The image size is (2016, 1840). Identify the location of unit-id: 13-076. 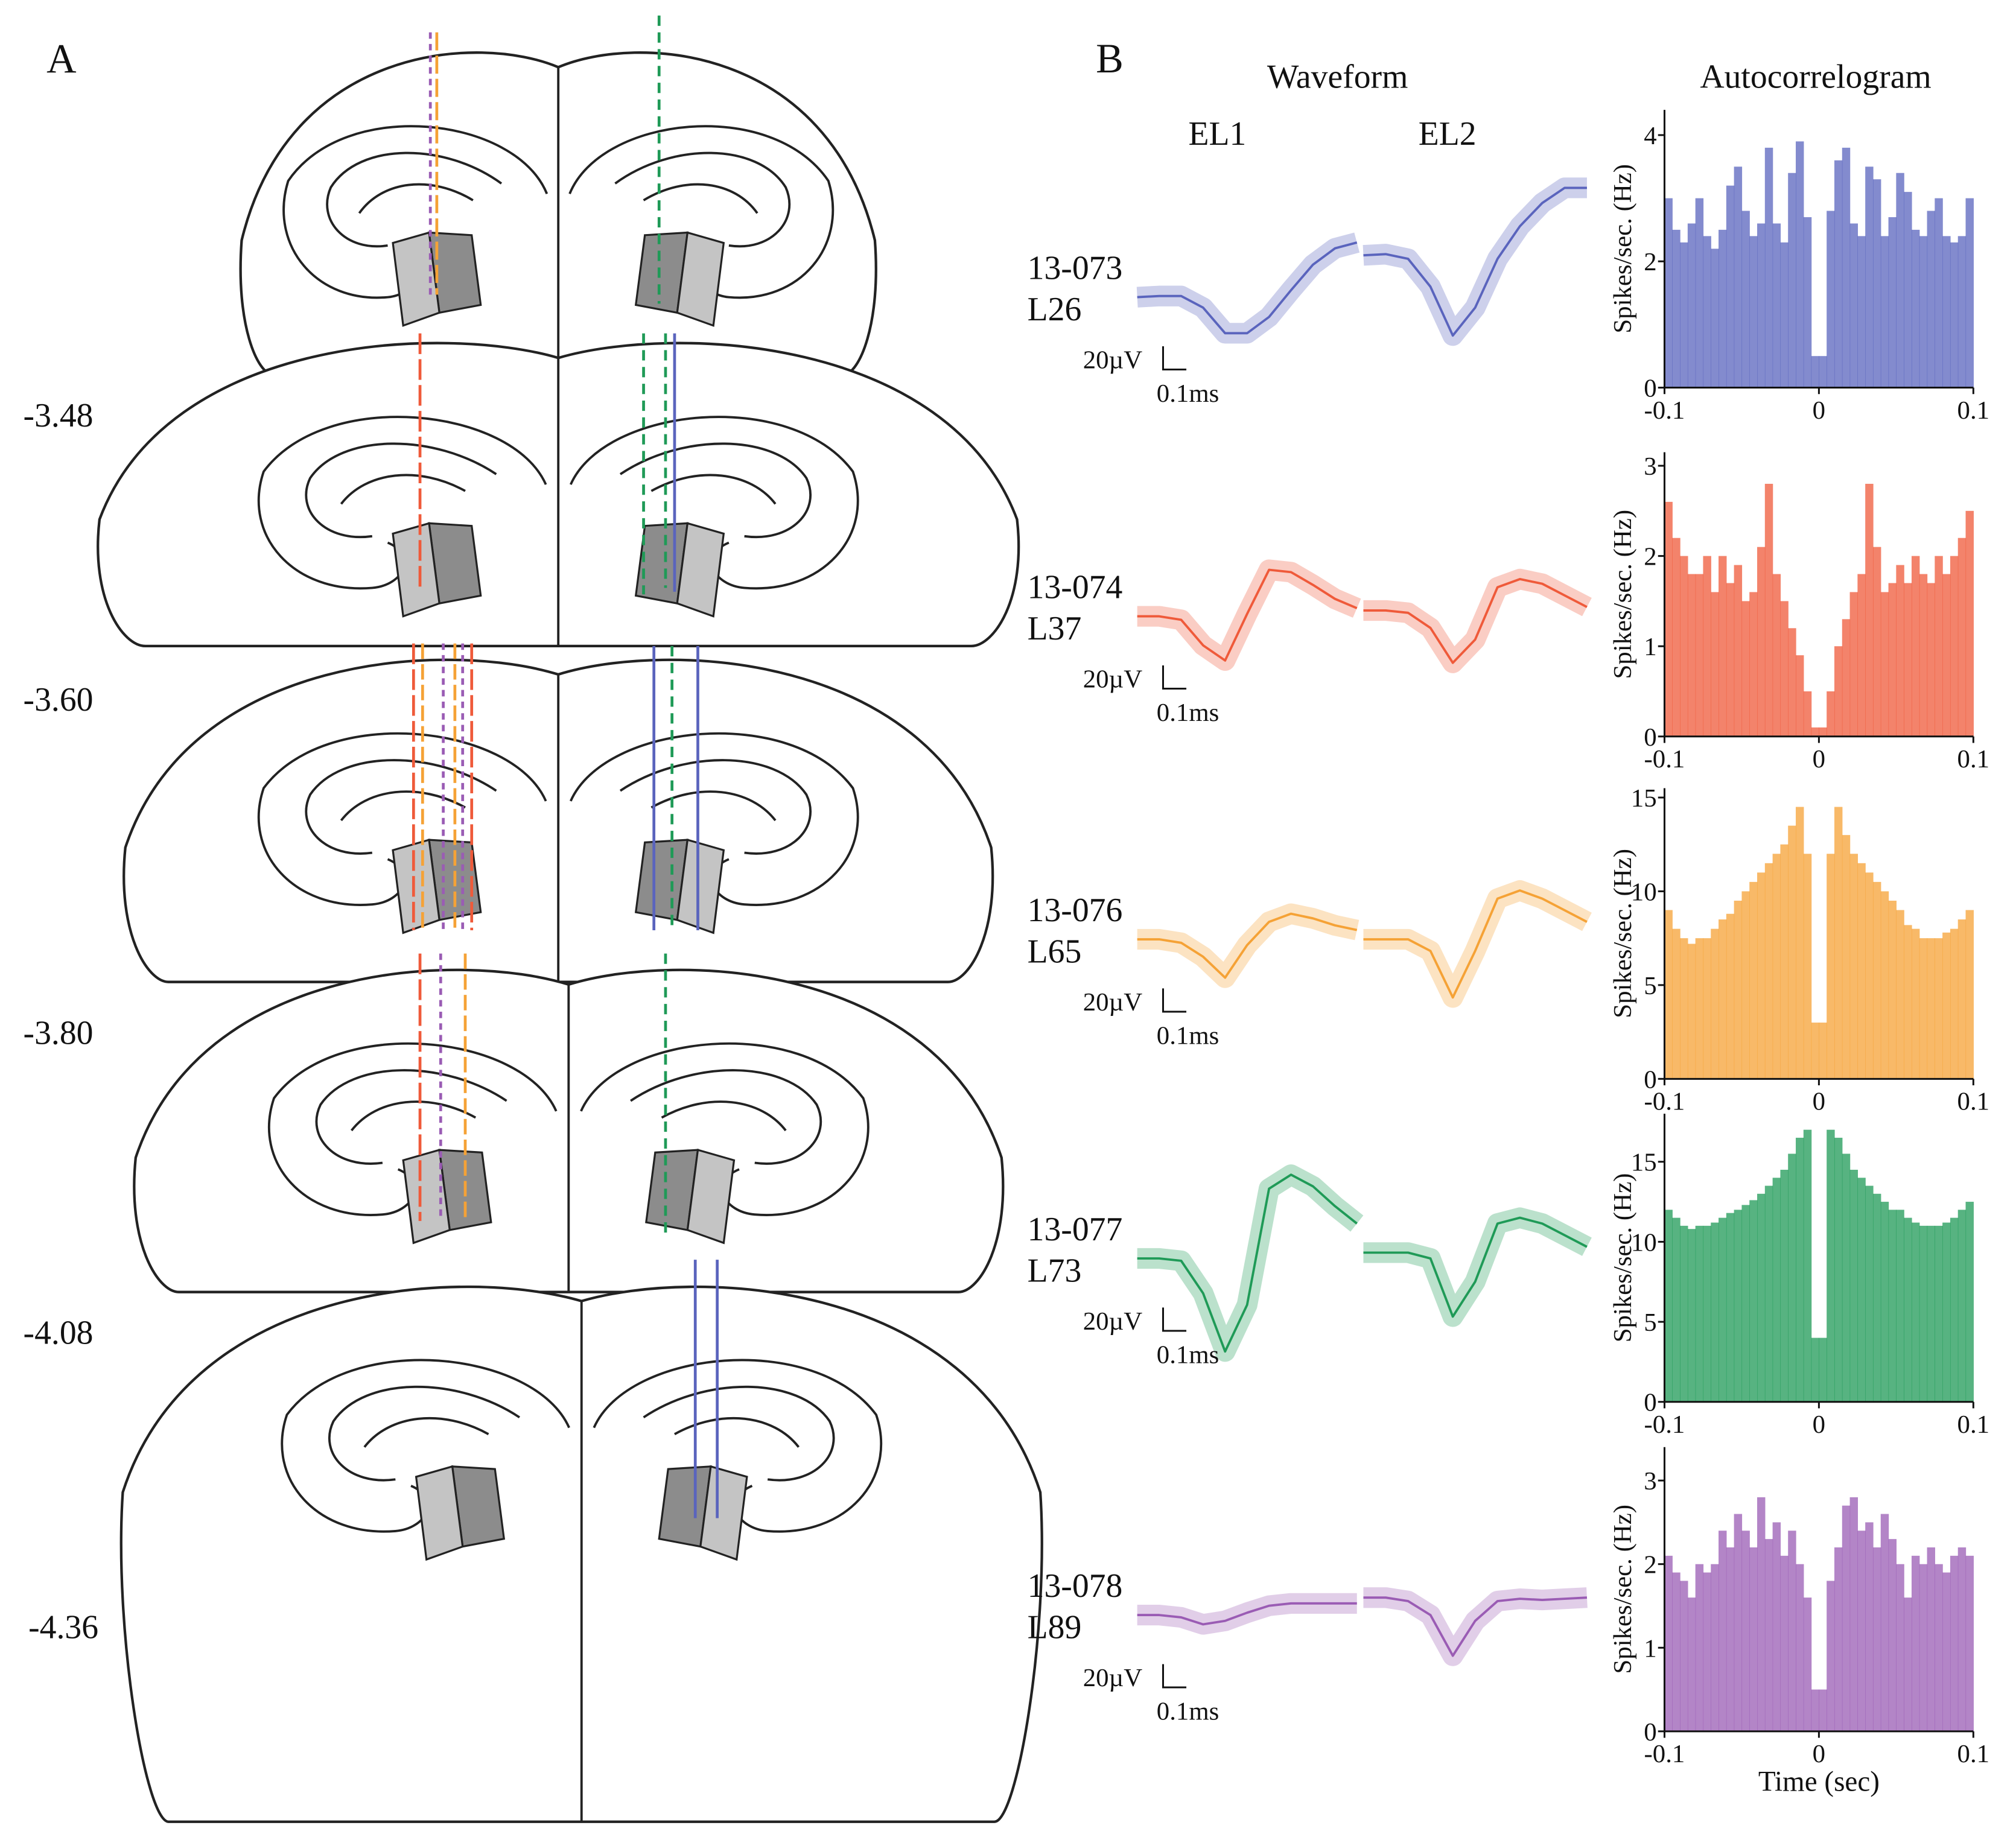
(1075, 910).